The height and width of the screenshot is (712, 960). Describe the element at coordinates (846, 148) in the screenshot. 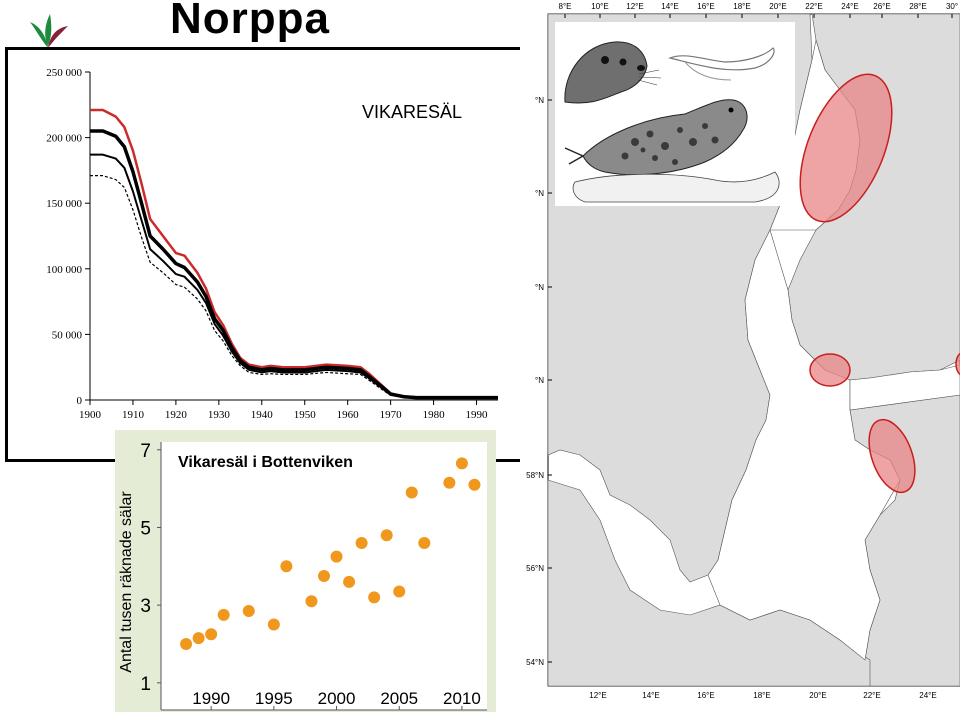

I see `highlight-bothnian-bay` at that location.